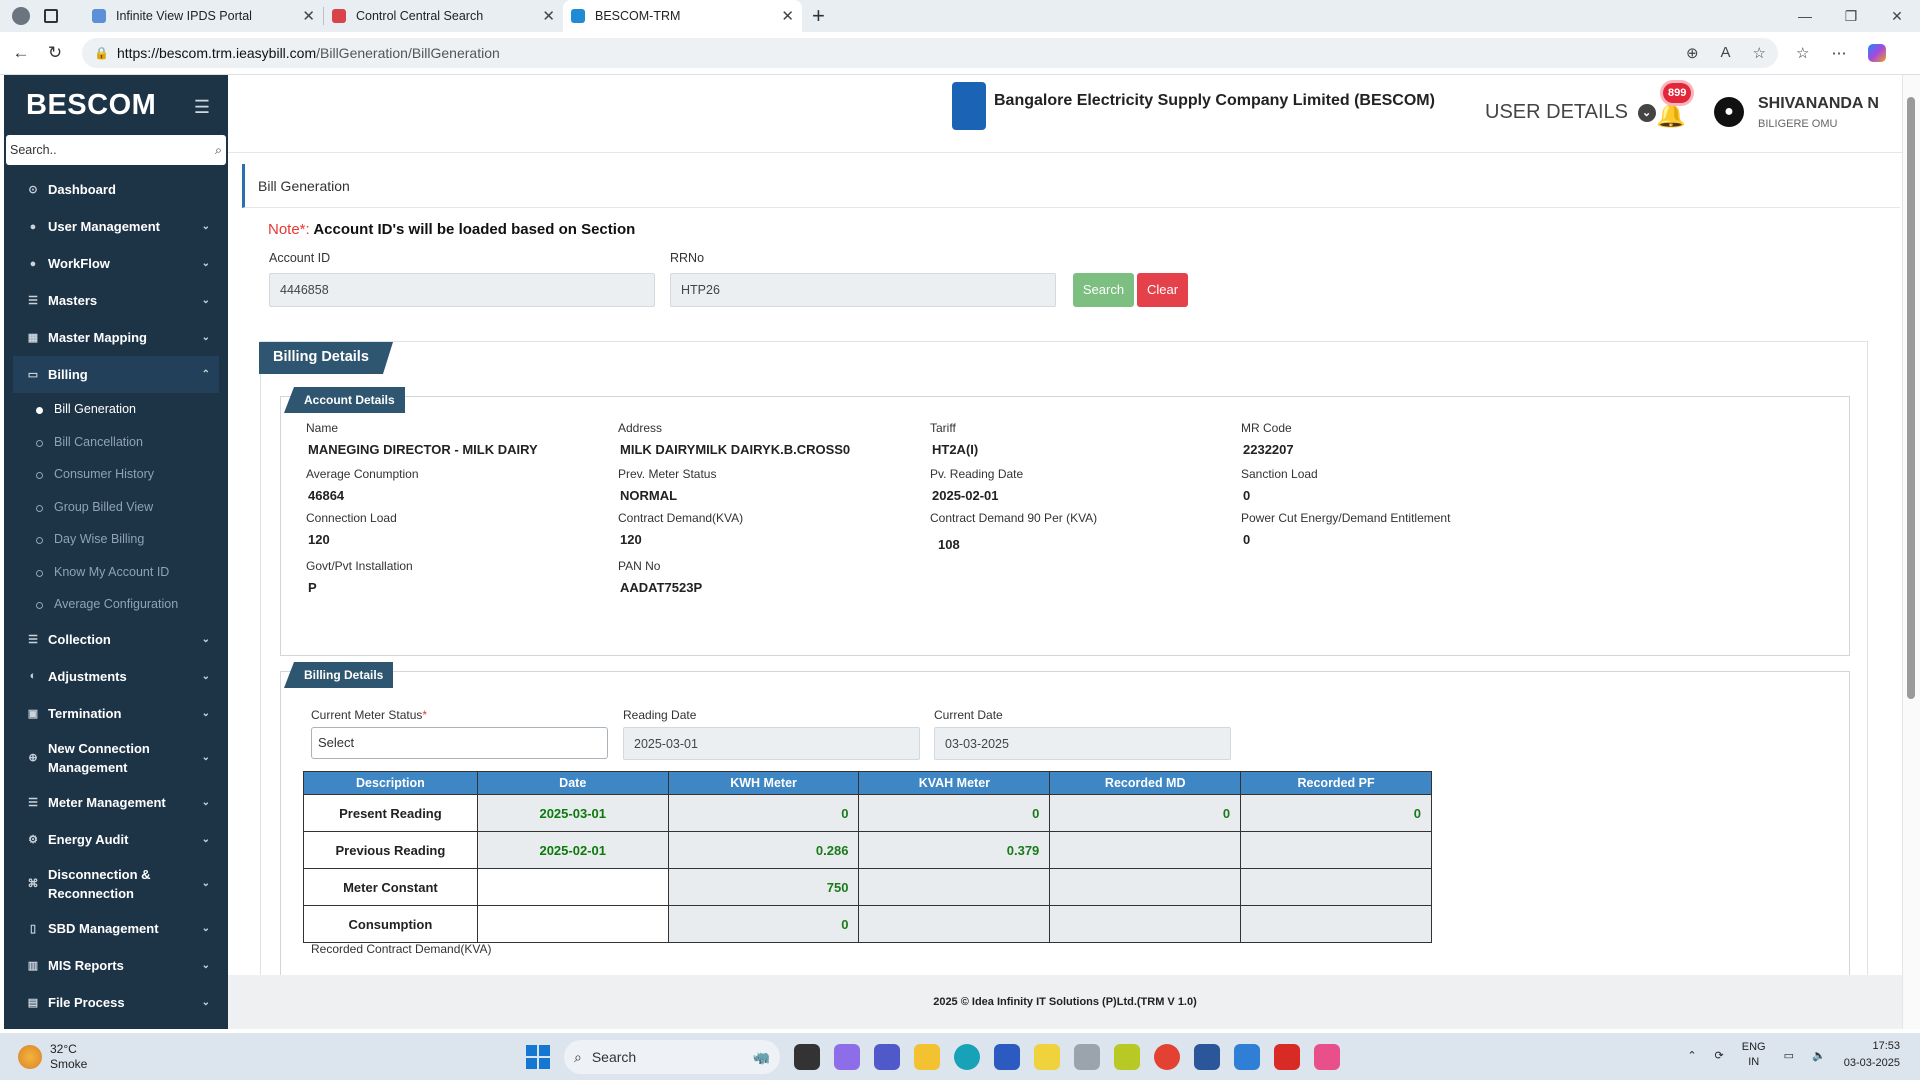  What do you see at coordinates (1803, 53) in the screenshot?
I see `favorites-icon: ☆` at bounding box center [1803, 53].